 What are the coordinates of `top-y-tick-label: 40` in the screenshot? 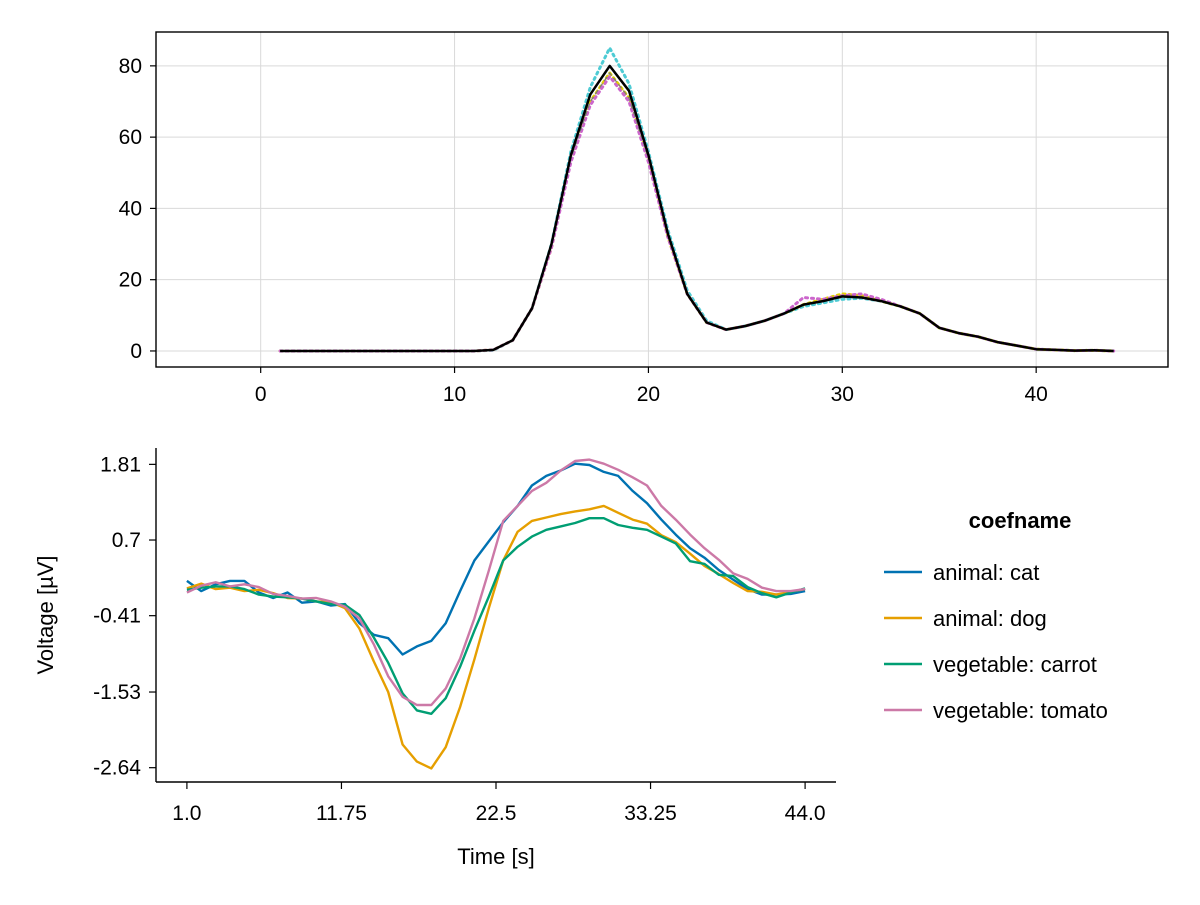 It's located at (130, 208).